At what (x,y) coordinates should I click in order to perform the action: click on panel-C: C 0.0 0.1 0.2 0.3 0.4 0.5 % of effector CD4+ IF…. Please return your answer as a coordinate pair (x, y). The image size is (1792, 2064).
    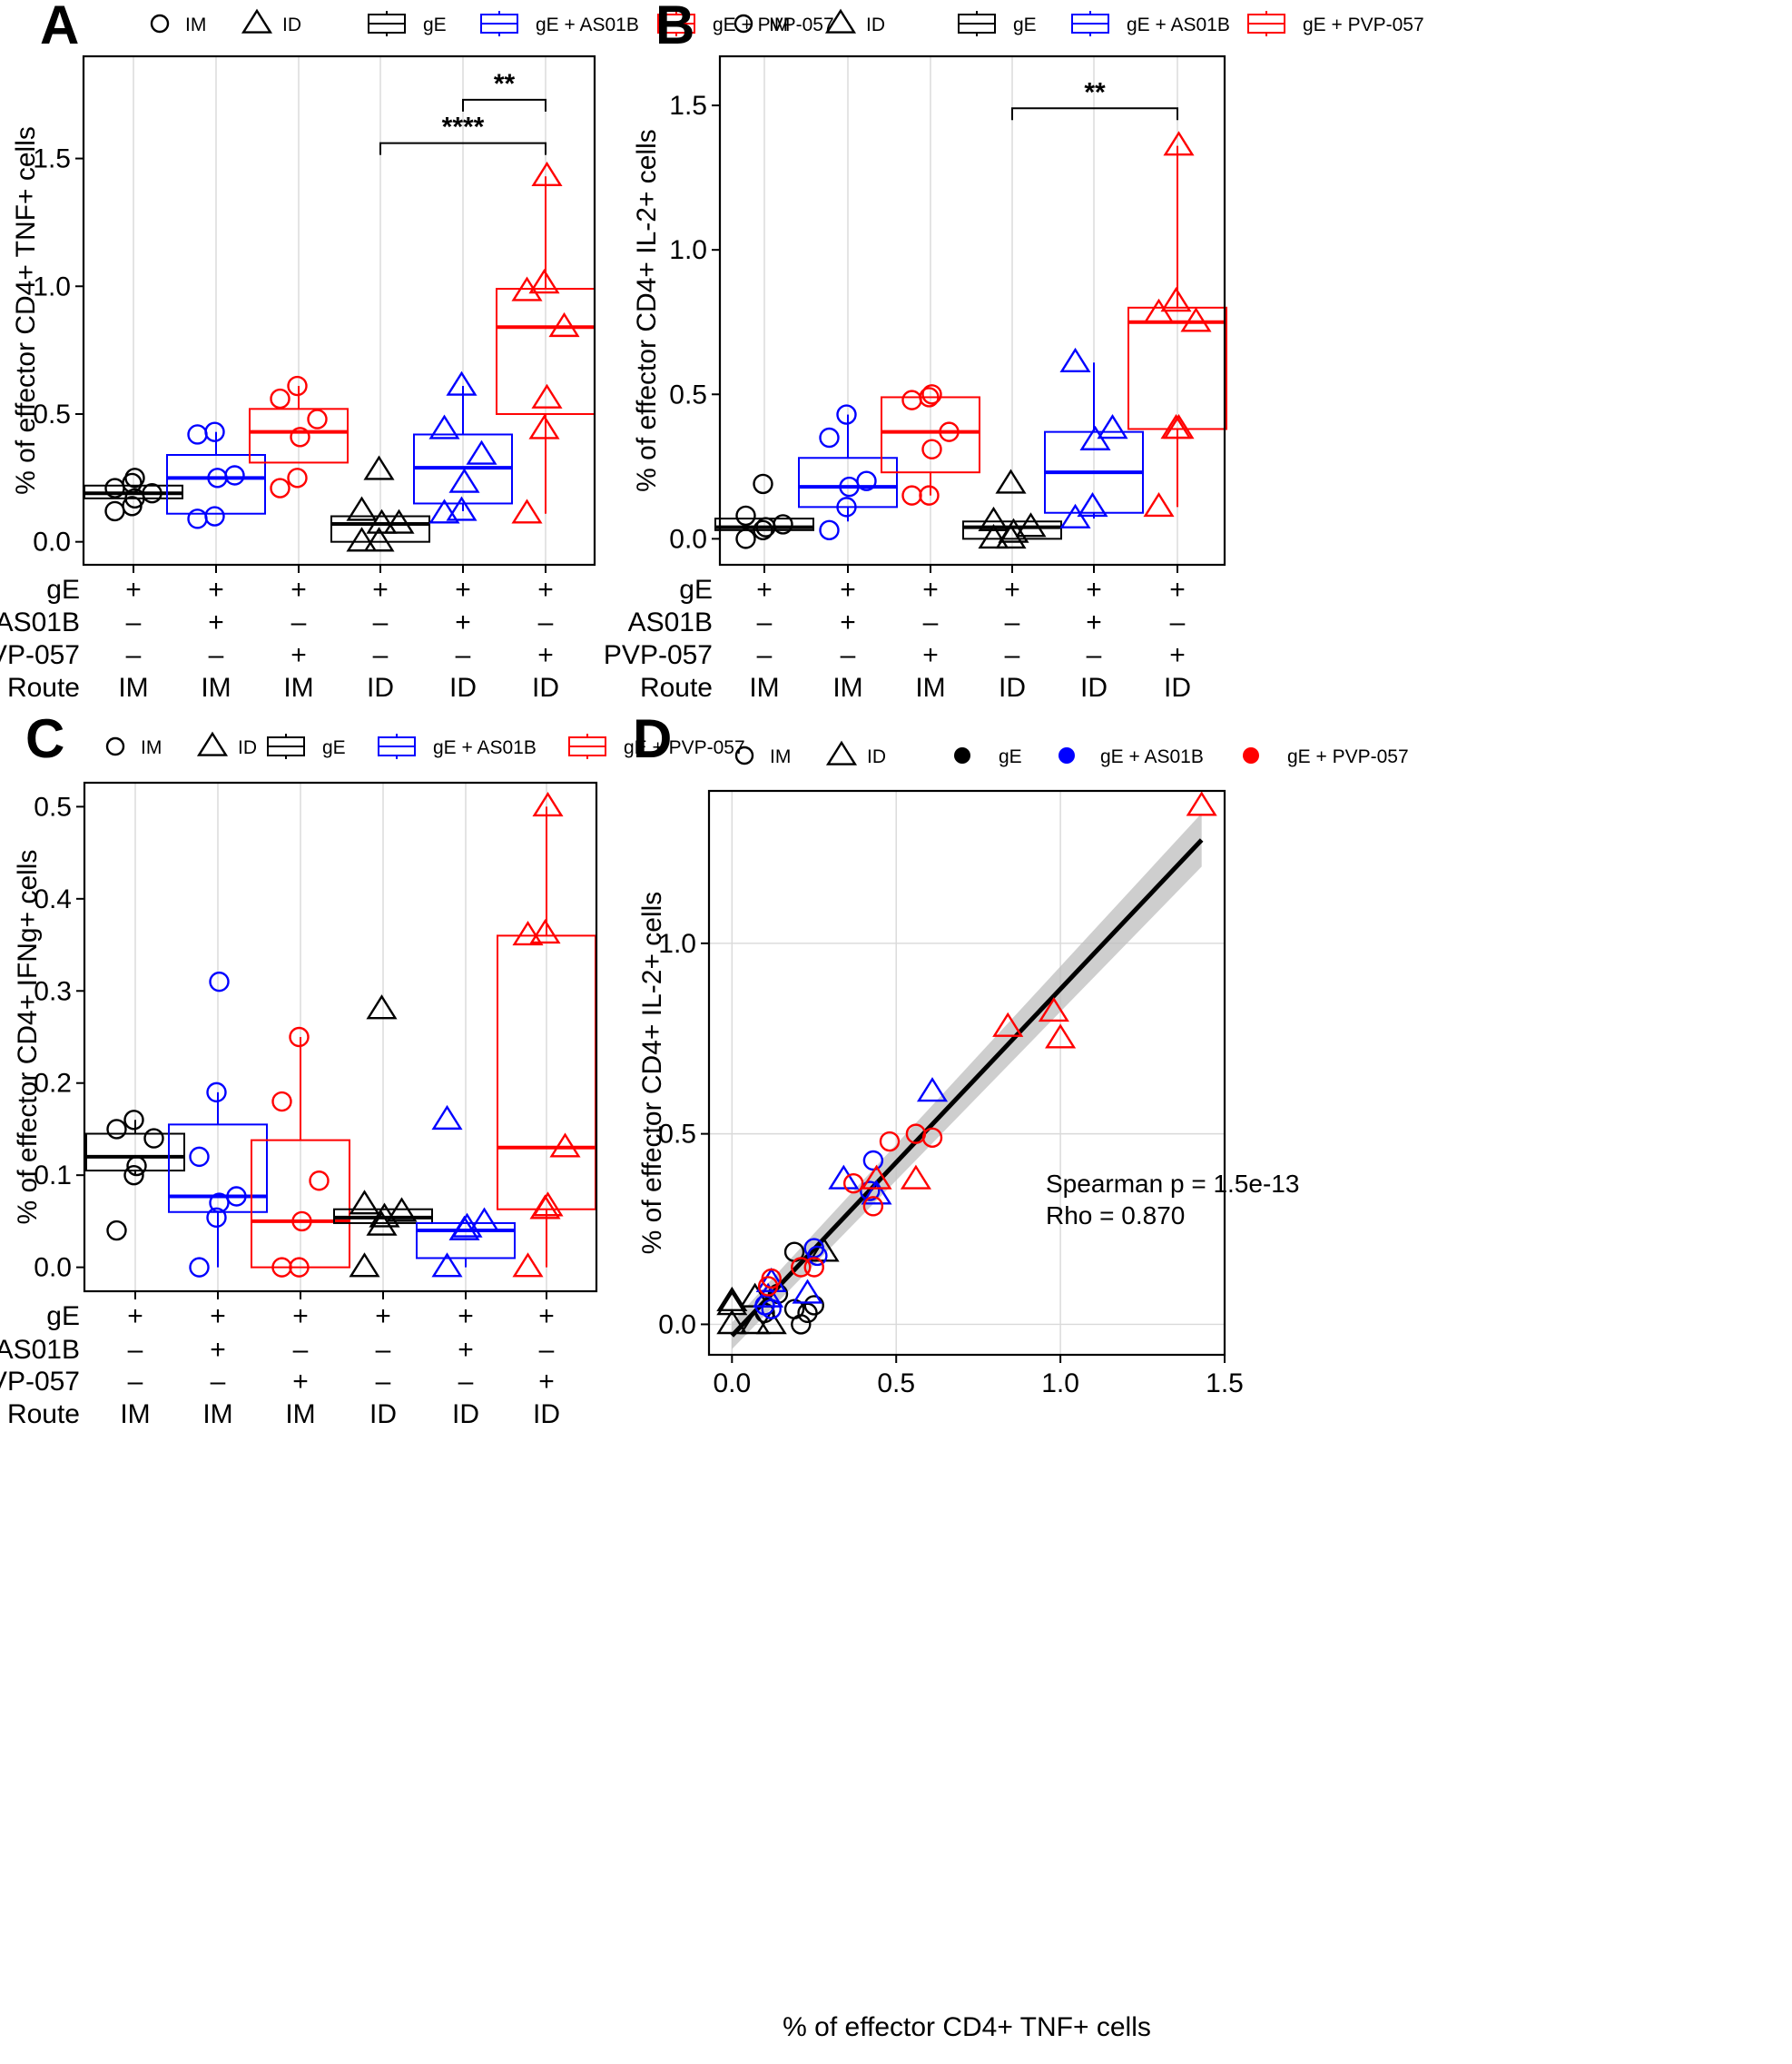
    Looking at the image, I should click on (299, 1068).